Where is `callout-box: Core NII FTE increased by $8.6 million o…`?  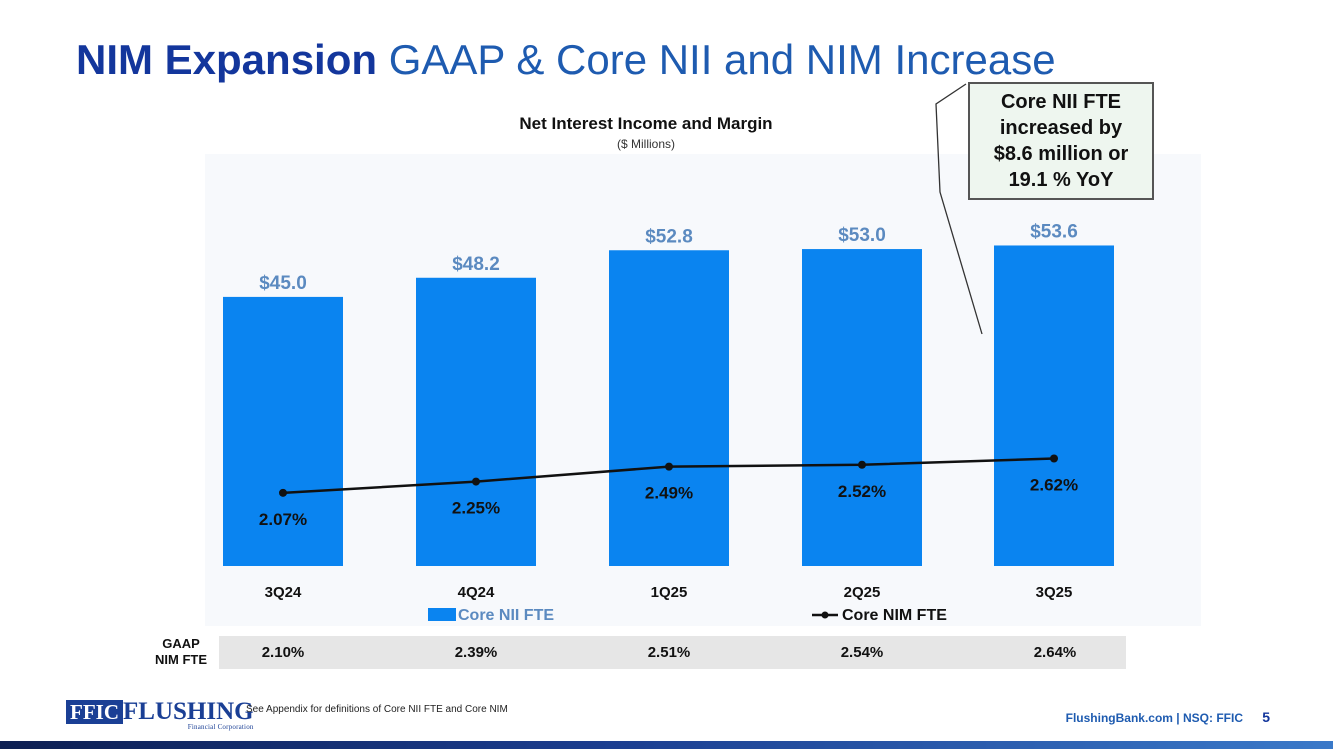 callout-box: Core NII FTE increased by $8.6 million o… is located at coordinates (1061, 141).